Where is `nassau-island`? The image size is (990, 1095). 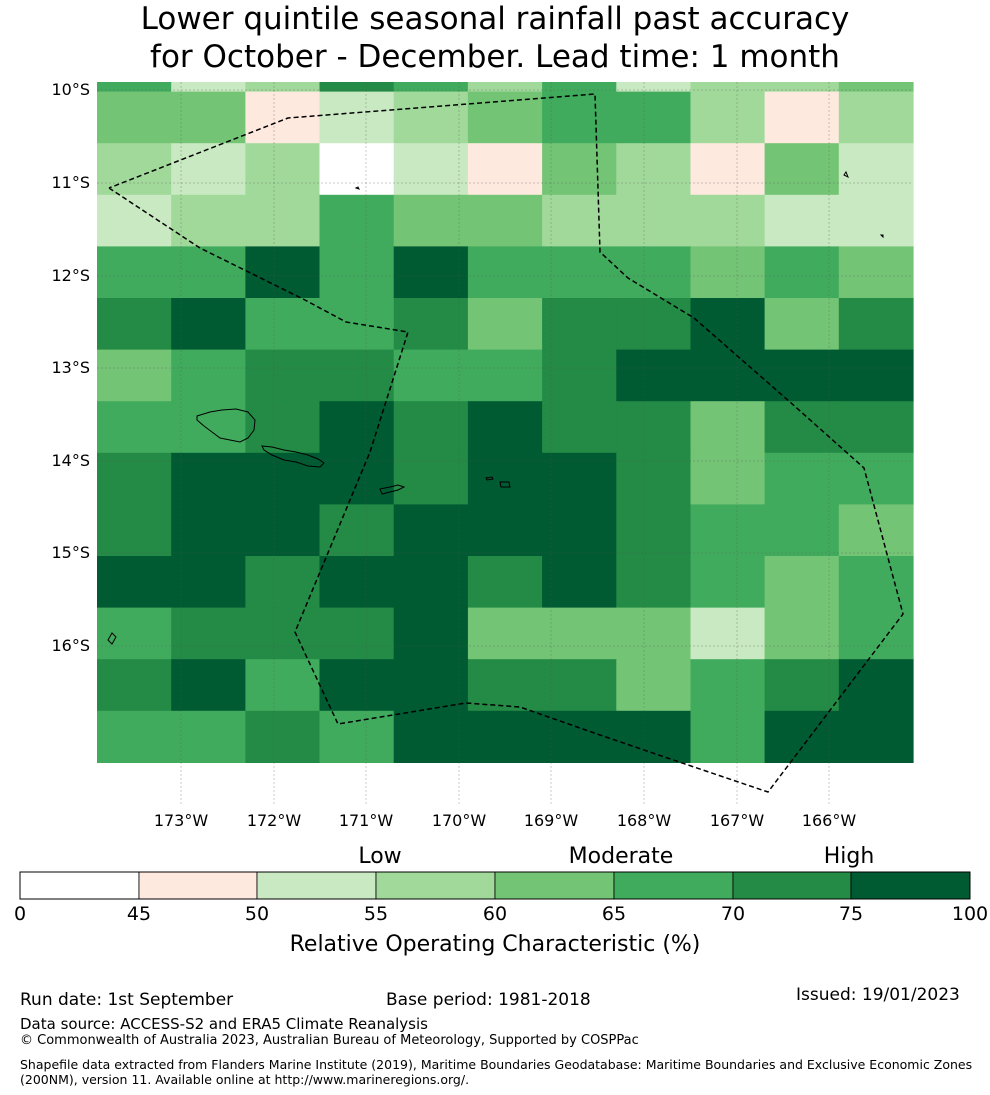
nassau-island is located at coordinates (846, 174).